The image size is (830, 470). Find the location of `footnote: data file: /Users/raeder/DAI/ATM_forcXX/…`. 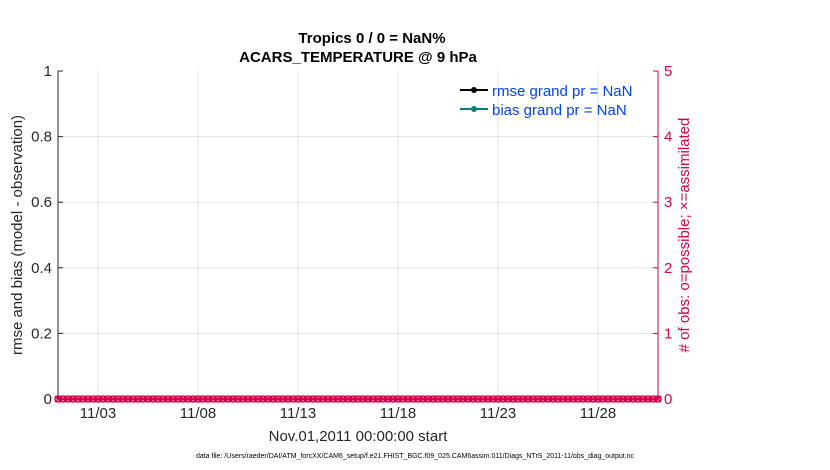

footnote: data file: /Users/raeder/DAI/ATM_forcXX/… is located at coordinates (415, 456).